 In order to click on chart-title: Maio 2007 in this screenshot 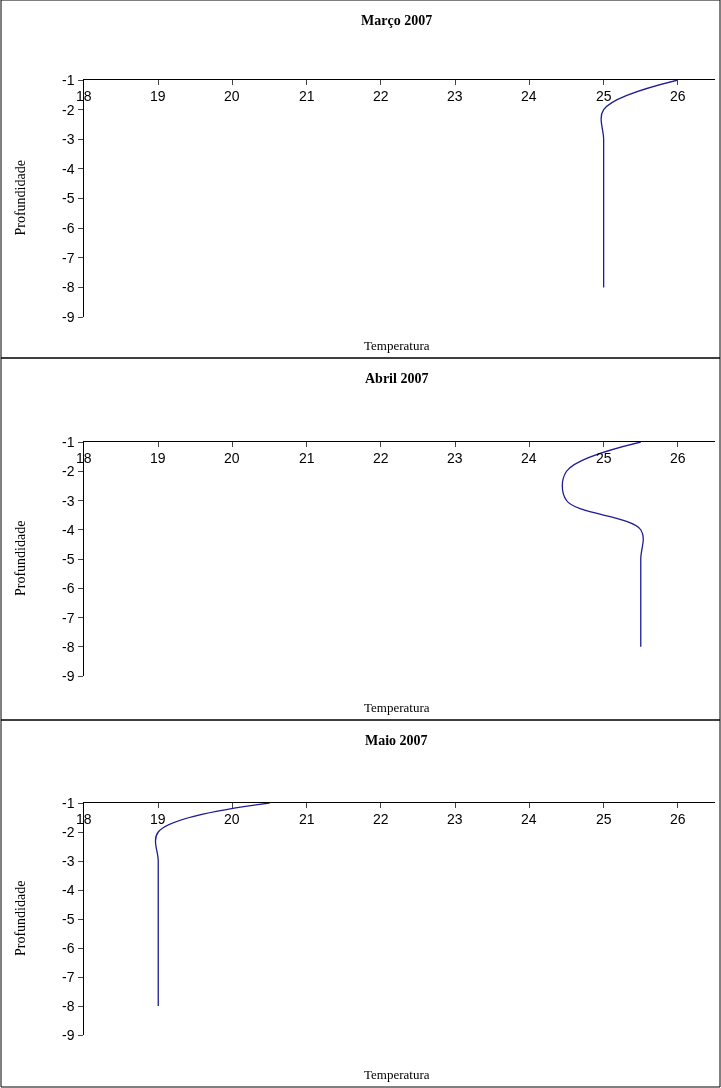, I will do `click(396, 740)`.